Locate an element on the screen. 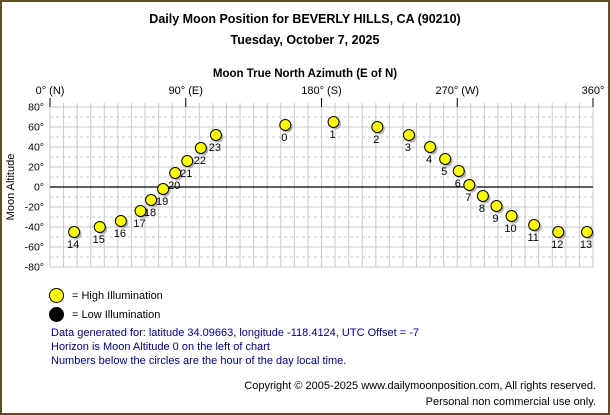 The image size is (610, 415). moon-point-hour-label: 13 is located at coordinates (586, 245).